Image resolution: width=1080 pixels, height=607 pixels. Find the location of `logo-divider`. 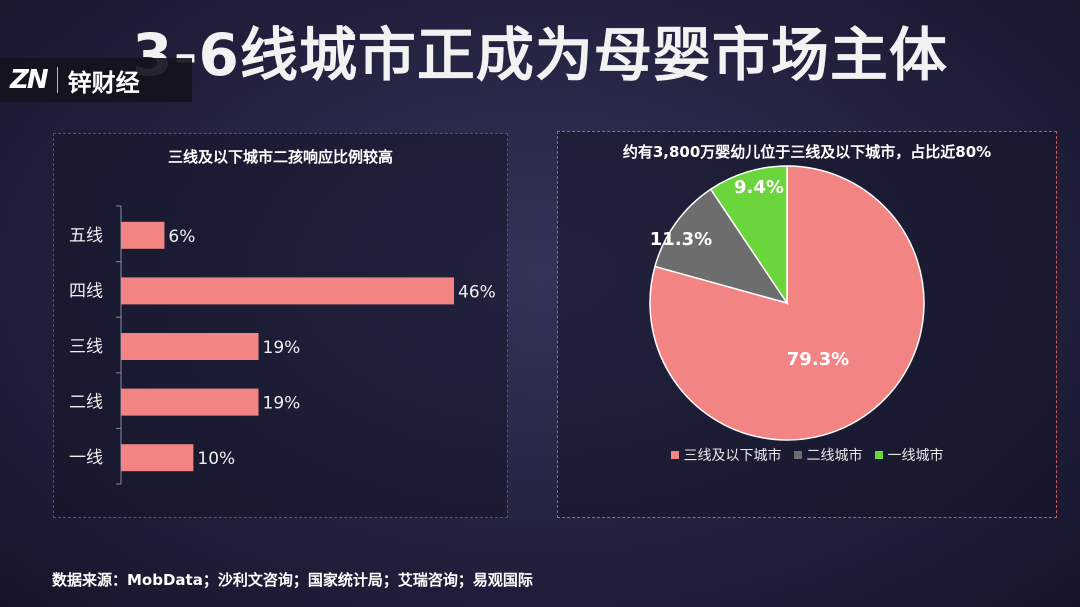

logo-divider is located at coordinates (57, 80).